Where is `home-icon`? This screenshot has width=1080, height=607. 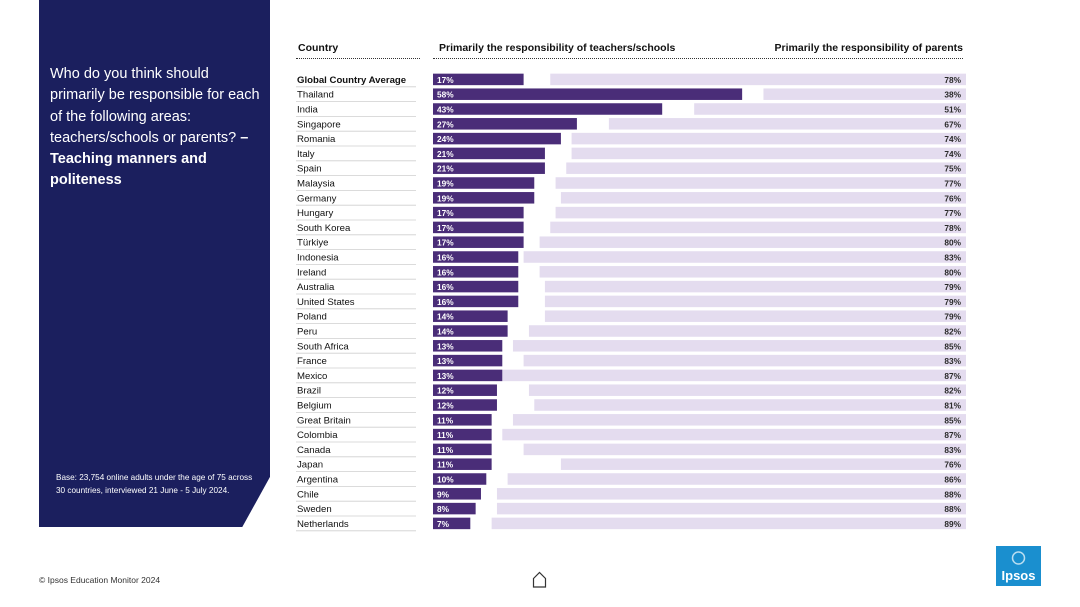 home-icon is located at coordinates (539, 579).